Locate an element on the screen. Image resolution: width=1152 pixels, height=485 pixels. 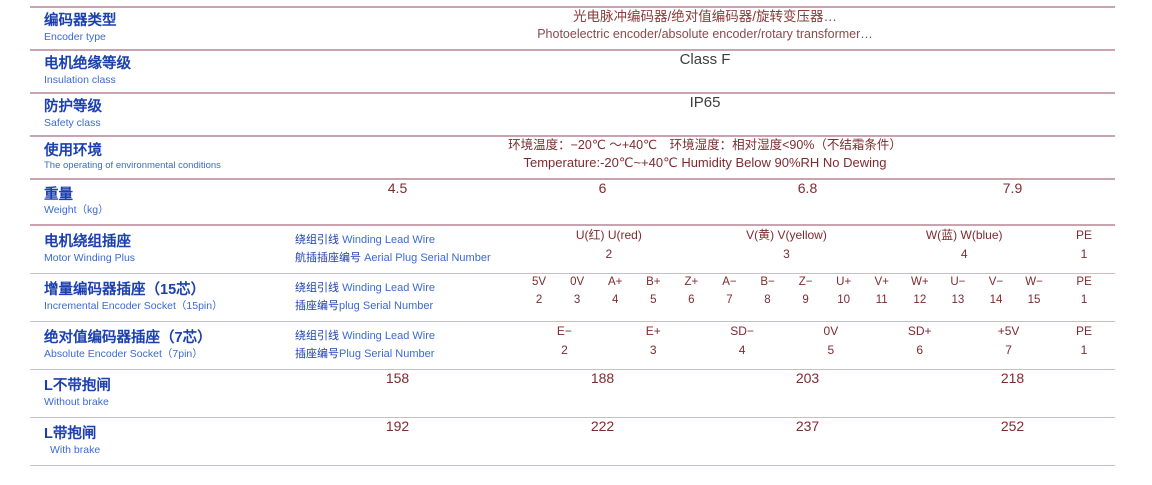
table-row-insulation-class: 电机绝缘等级 Insulation class Class F is located at coordinates (572, 71).